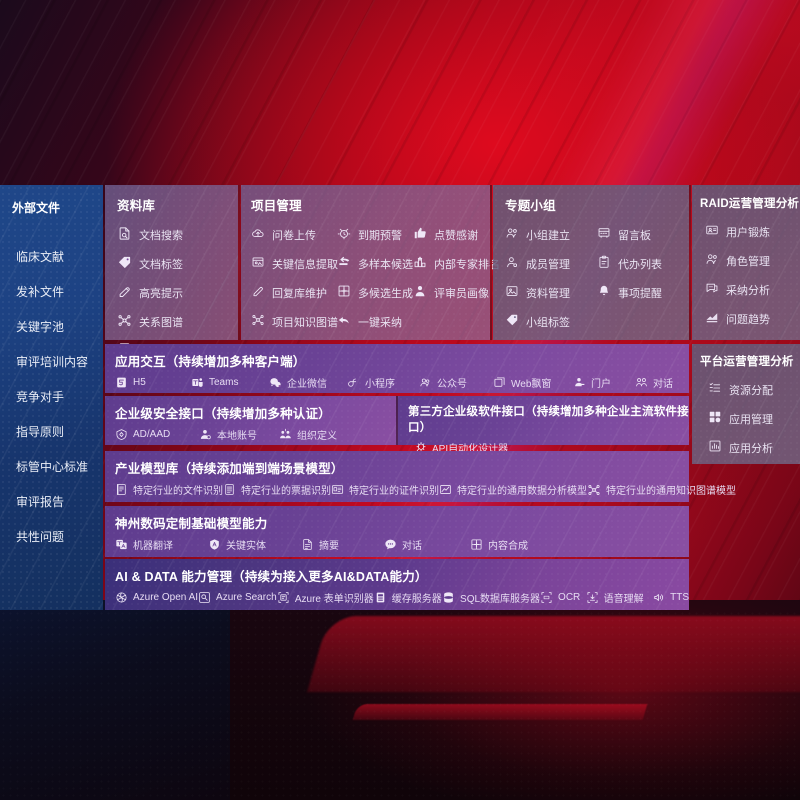 The image size is (800, 800). What do you see at coordinates (294, 263) in the screenshot?
I see `project-item-key-info-extract: 关键信息提取` at bounding box center [294, 263].